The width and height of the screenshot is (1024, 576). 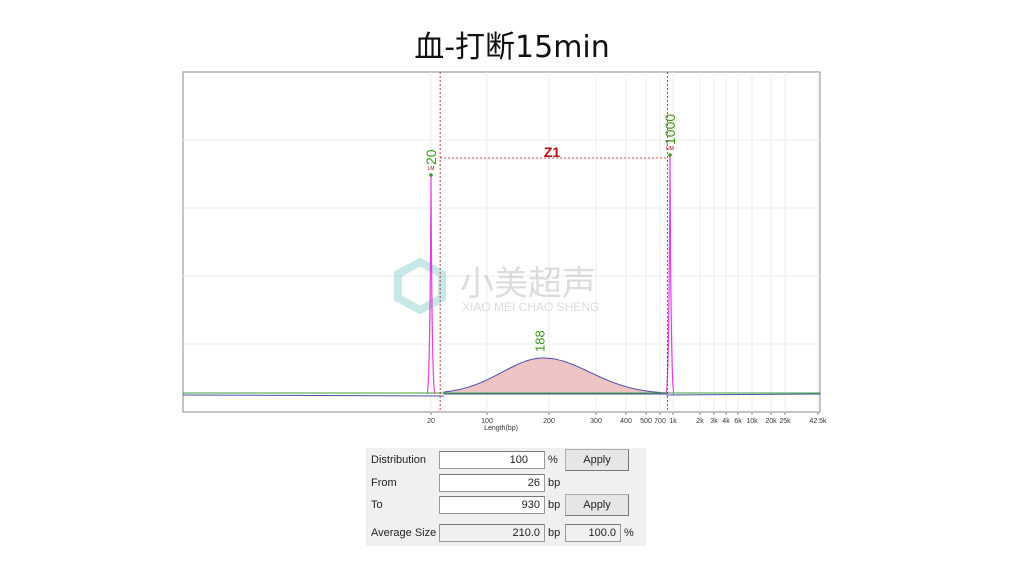 What do you see at coordinates (377, 505) in the screenshot?
I see `to-label: To` at bounding box center [377, 505].